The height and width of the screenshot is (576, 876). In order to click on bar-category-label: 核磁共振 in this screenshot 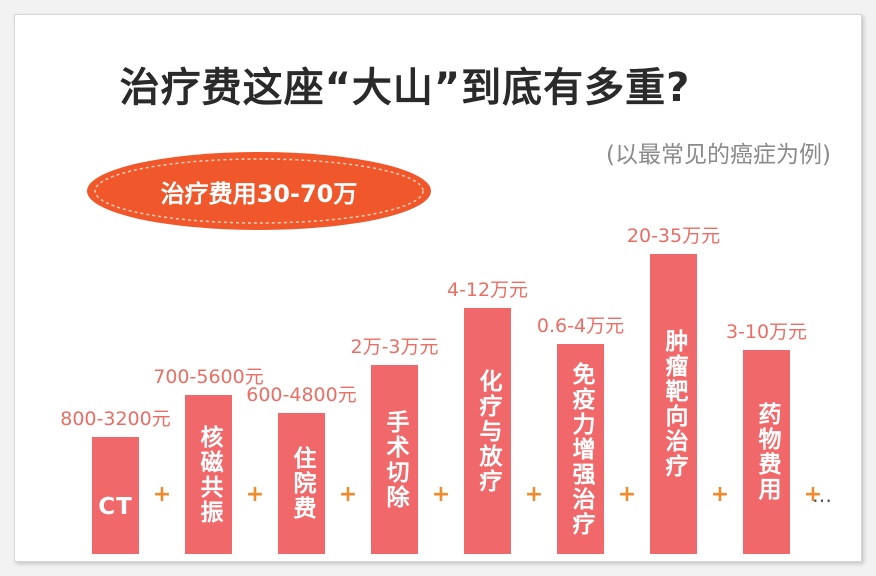, I will do `click(209, 474)`.